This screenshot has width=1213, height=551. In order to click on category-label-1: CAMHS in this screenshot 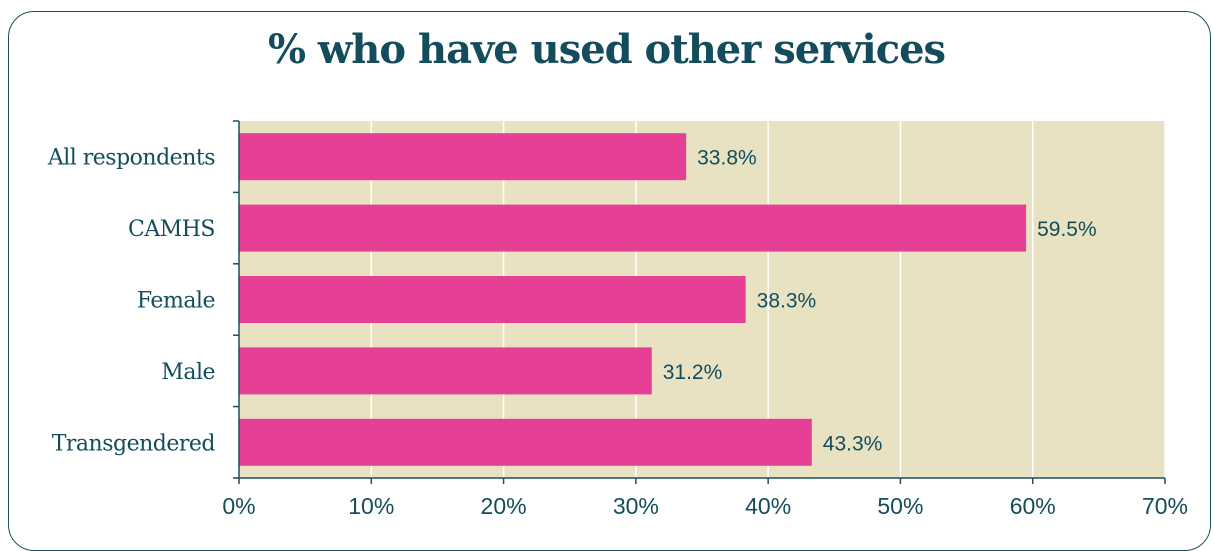, I will do `click(171, 229)`.